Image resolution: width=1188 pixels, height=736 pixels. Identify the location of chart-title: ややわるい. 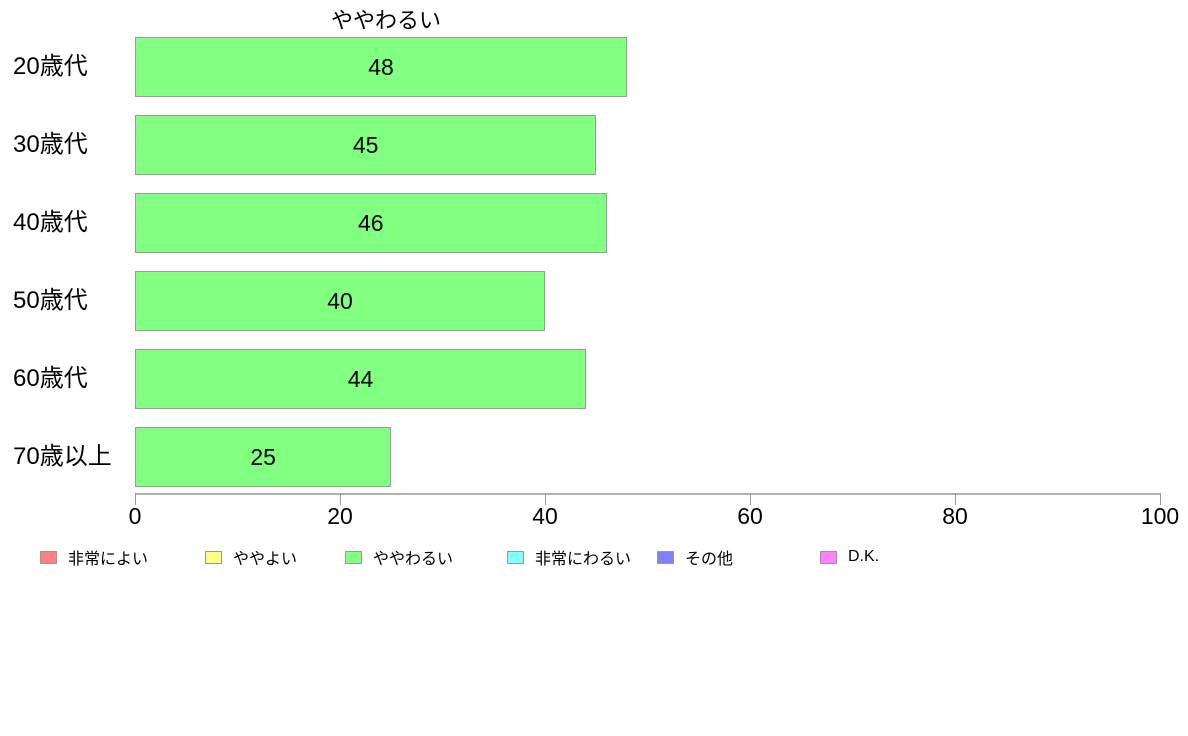
(385, 20).